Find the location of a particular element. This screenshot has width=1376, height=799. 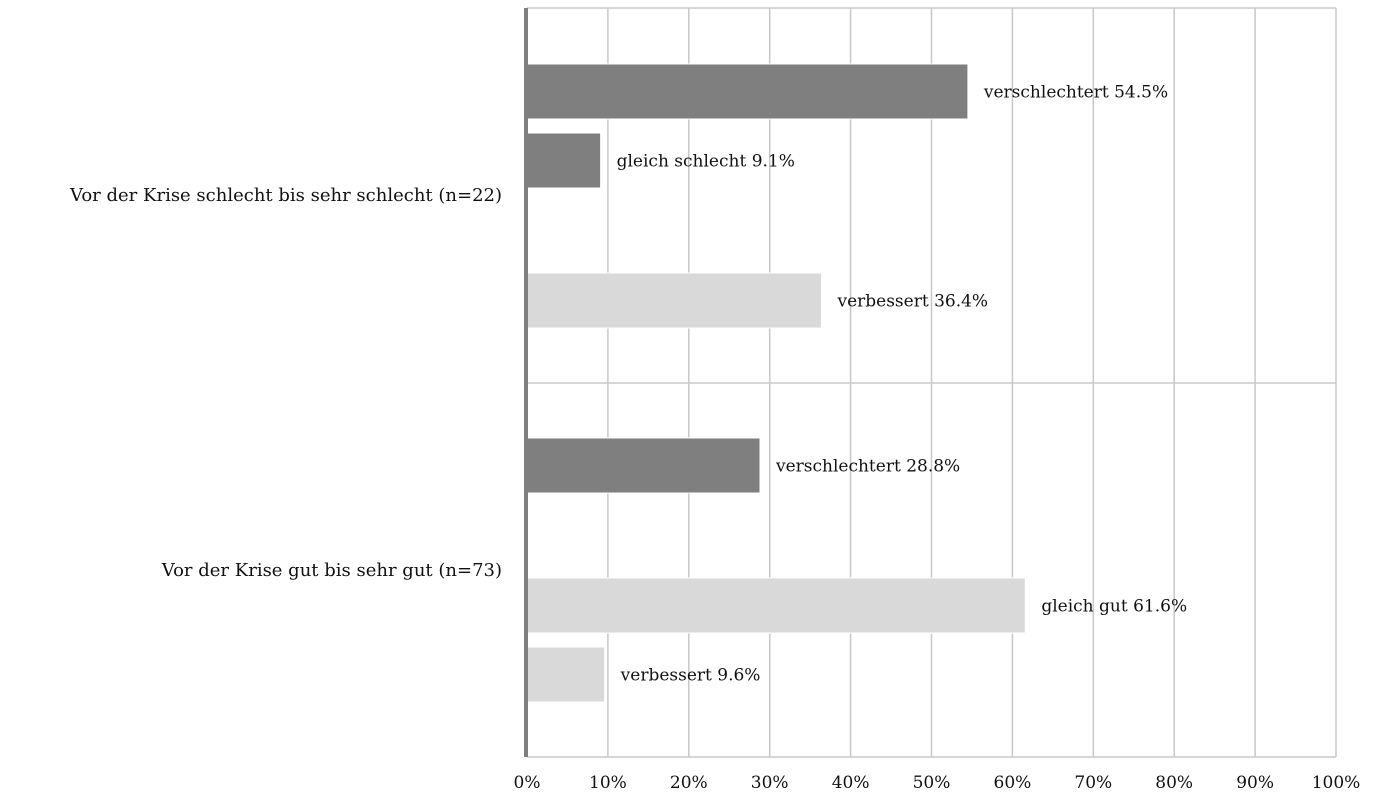

x-tick-label: 100% is located at coordinates (1336, 783).